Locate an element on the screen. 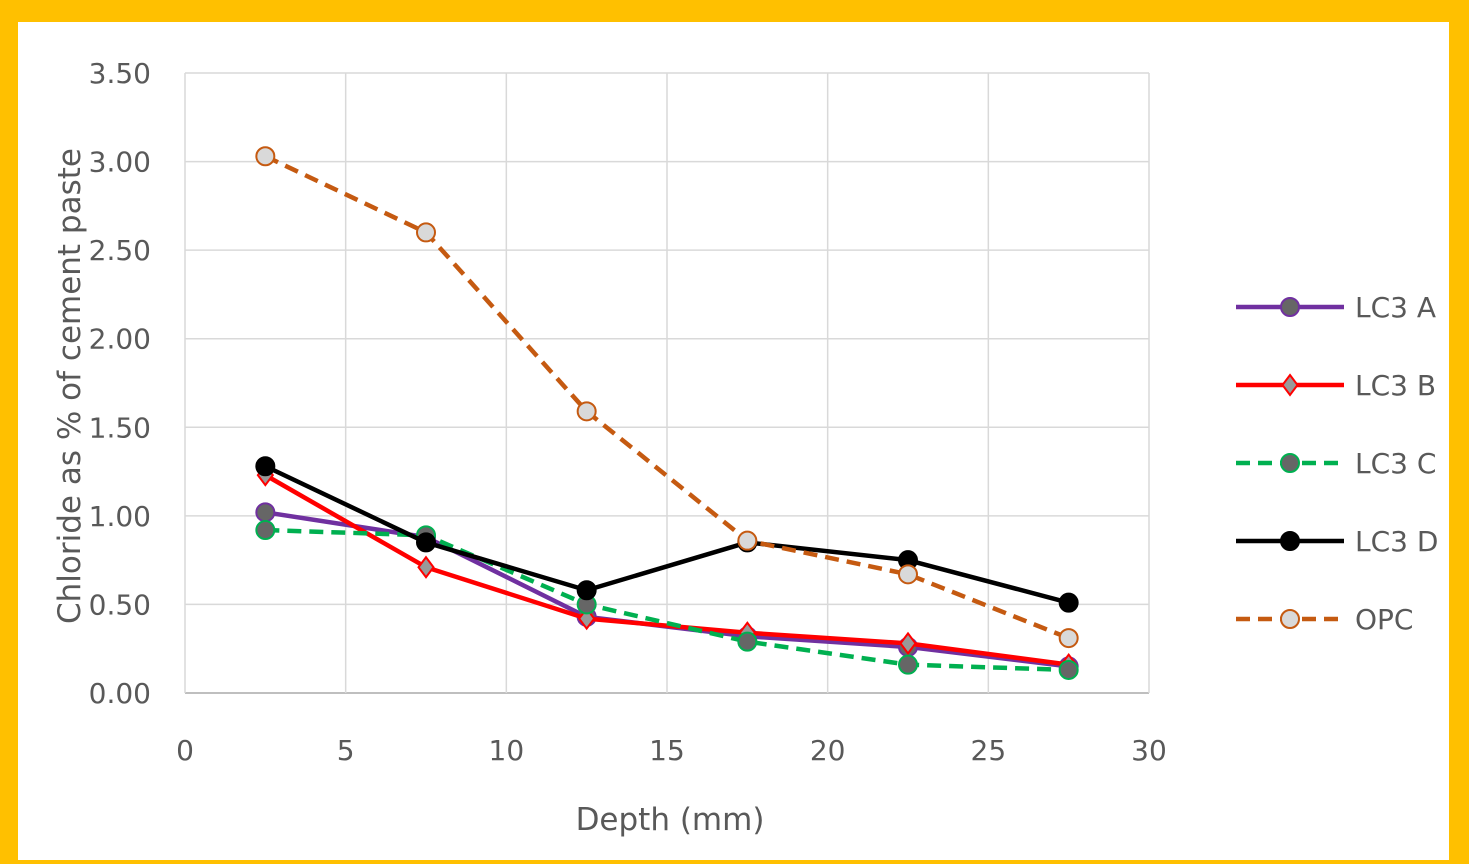 This screenshot has height=864, width=1469. y-tick-label: 3.00 is located at coordinates (120, 162).